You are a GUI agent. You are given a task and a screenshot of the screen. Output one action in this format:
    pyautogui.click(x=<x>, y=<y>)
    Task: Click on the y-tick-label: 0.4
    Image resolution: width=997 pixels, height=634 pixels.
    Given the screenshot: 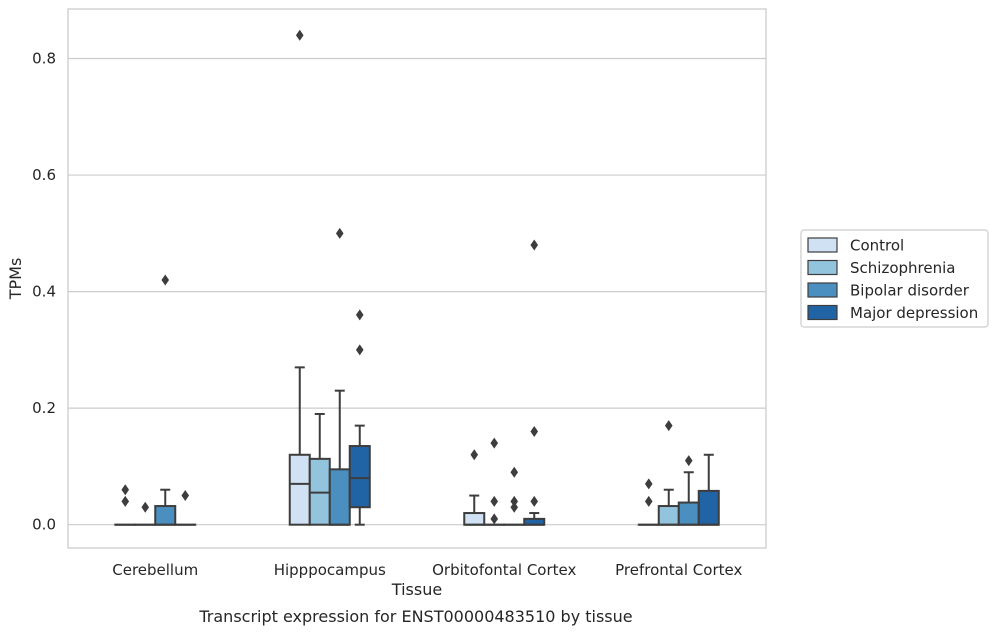 What is the action you would take?
    pyautogui.click(x=44, y=292)
    